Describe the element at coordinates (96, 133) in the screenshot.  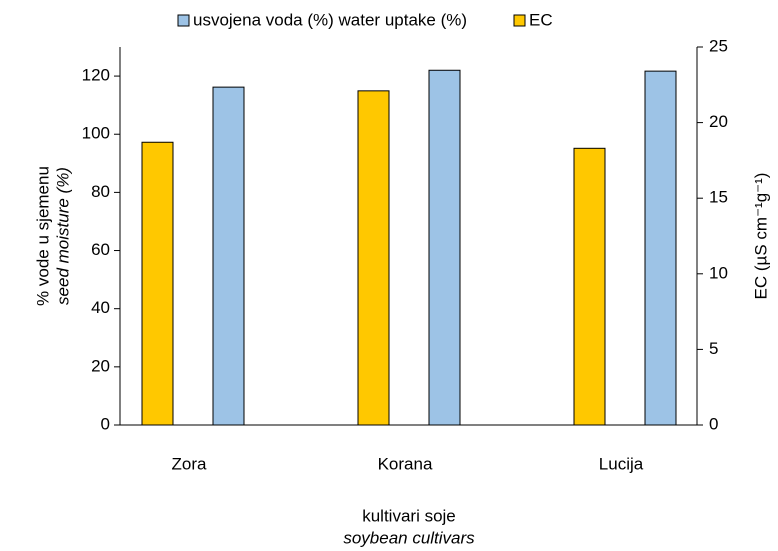
I see `y-tick-label: 100` at that location.